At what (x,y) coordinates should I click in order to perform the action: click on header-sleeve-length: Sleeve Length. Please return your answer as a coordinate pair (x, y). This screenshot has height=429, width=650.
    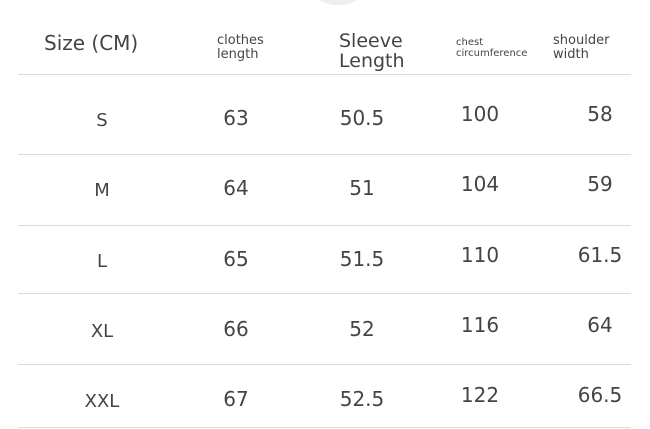
    Looking at the image, I should click on (372, 51).